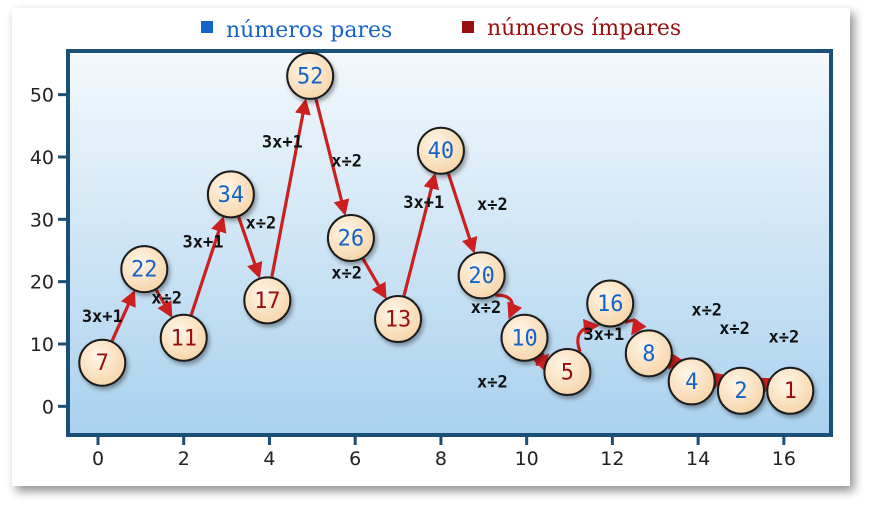 The width and height of the screenshot is (871, 506). I want to click on sequence-node: 17, so click(267, 300).